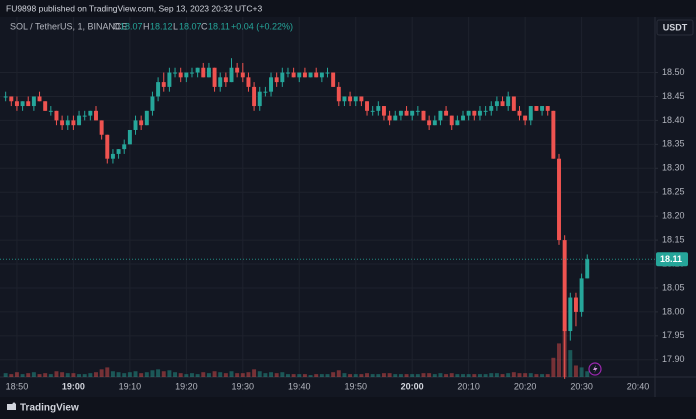  What do you see at coordinates (673, 192) in the screenshot?
I see `y-tick-label: 18.25` at bounding box center [673, 192].